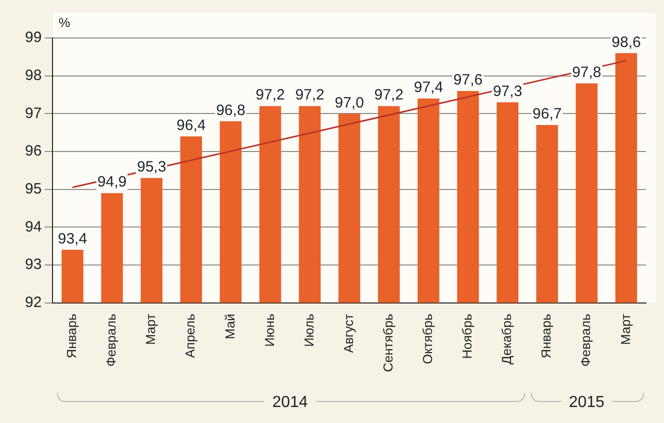 The image size is (664, 423). What do you see at coordinates (429, 87) in the screenshot?
I see `data-label: 97,4` at bounding box center [429, 87].